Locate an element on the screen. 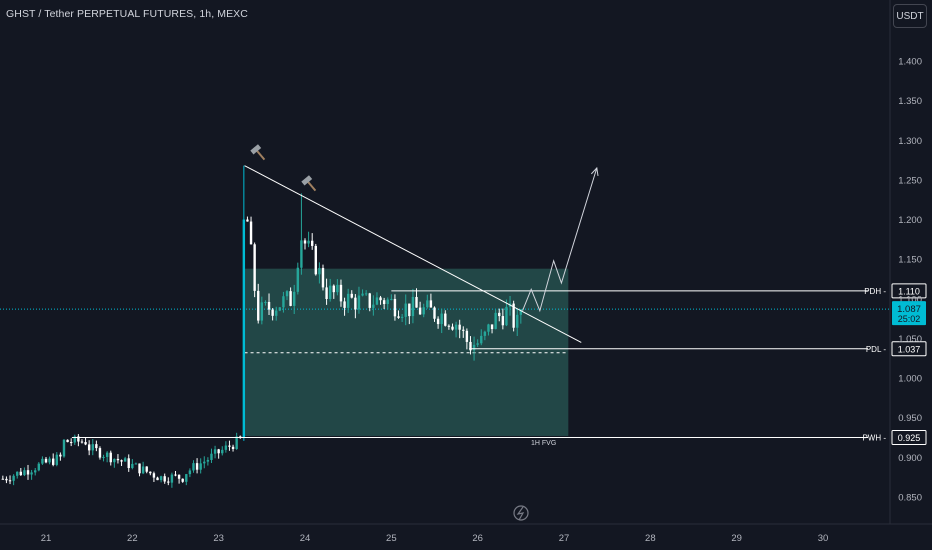  x-tick-label: 28 is located at coordinates (650, 538).